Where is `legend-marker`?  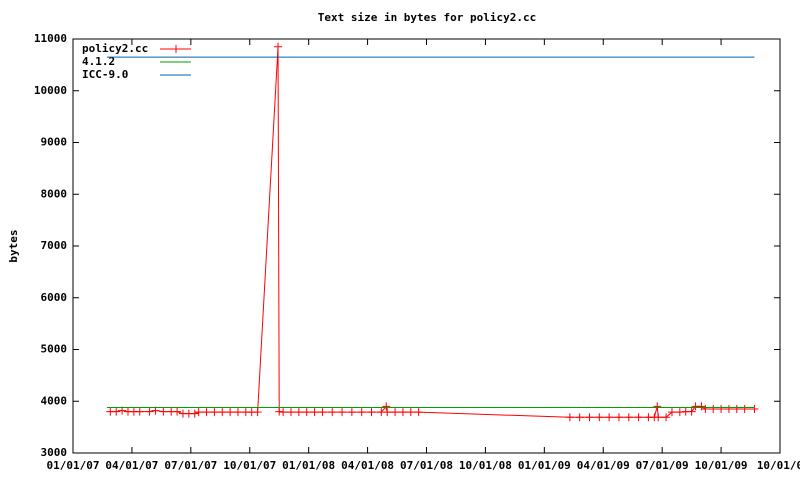 legend-marker is located at coordinates (176, 49).